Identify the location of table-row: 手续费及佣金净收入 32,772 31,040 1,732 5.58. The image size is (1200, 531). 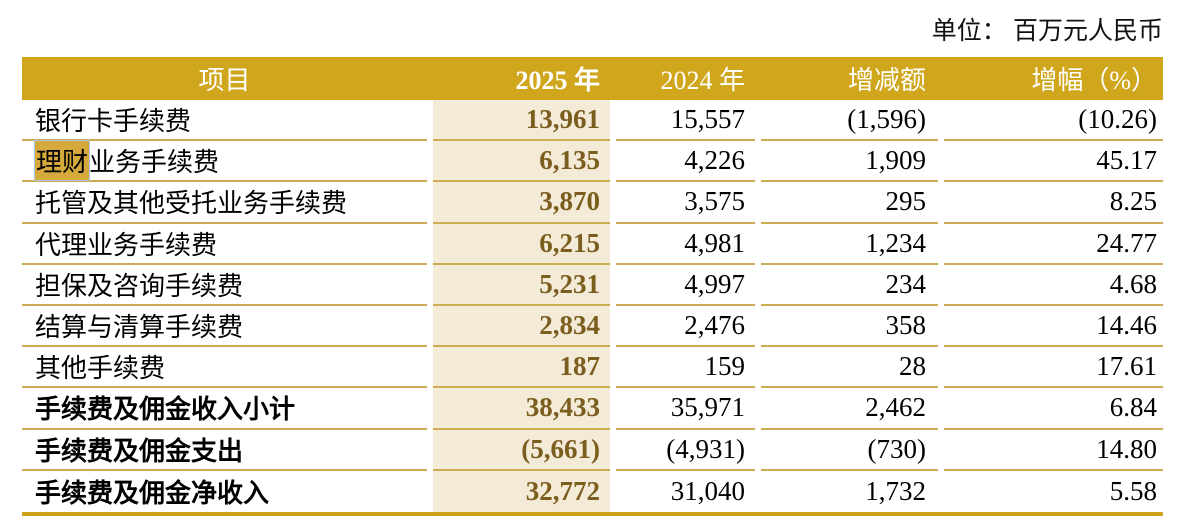
(592, 493).